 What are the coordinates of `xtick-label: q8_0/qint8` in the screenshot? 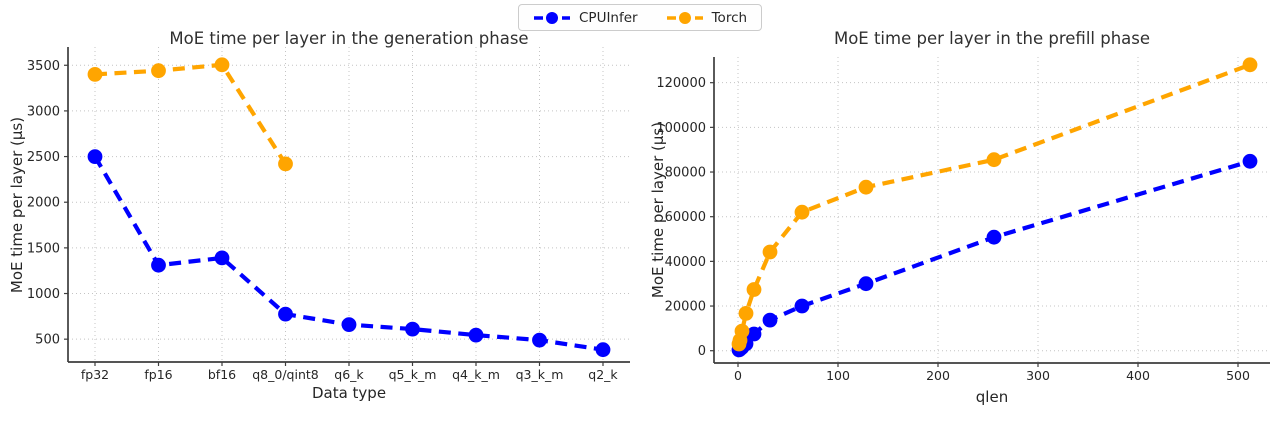 It's located at (285, 374).